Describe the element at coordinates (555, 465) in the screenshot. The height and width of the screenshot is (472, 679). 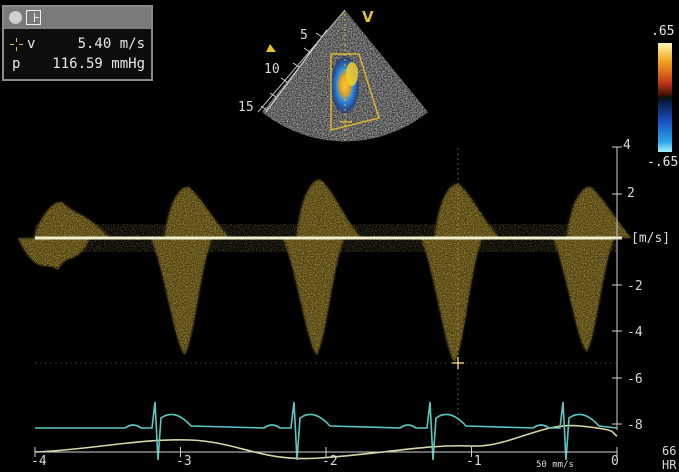
I see `sweep-speed: 50 mm/s` at that location.